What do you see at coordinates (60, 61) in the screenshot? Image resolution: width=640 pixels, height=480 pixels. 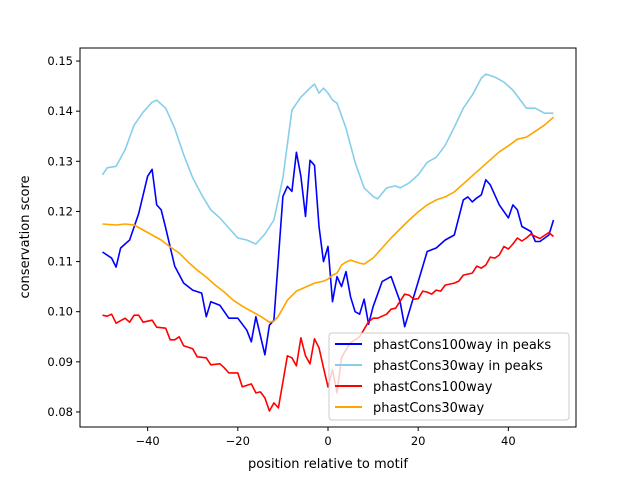 I see `y-tick-label: 0.15` at bounding box center [60, 61].